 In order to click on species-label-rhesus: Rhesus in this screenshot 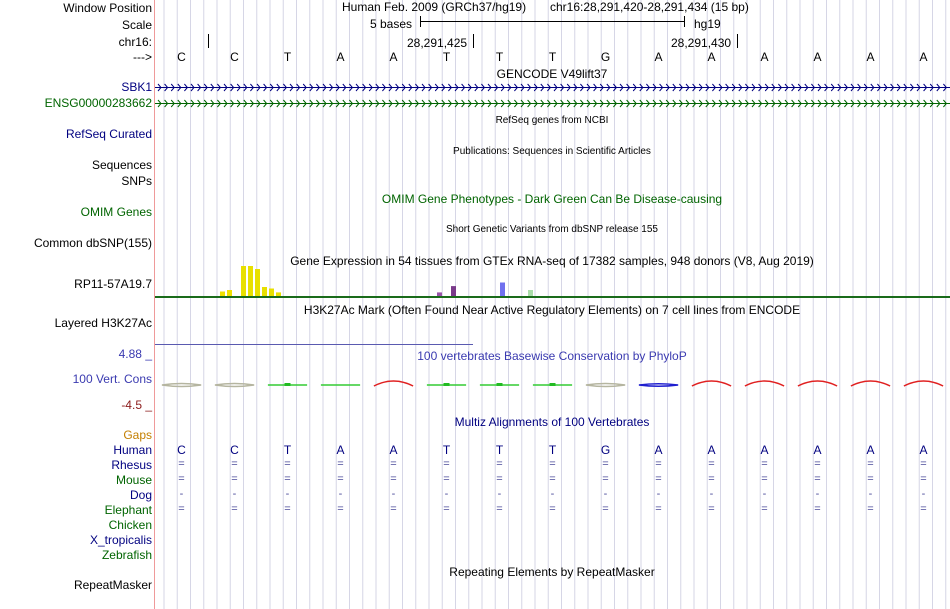, I will do `click(131, 465)`.